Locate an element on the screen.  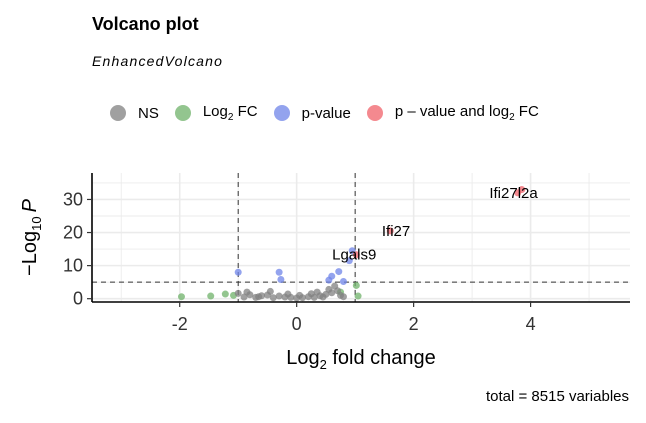
chart-caption: total = 8515 variables is located at coordinates (557, 396).